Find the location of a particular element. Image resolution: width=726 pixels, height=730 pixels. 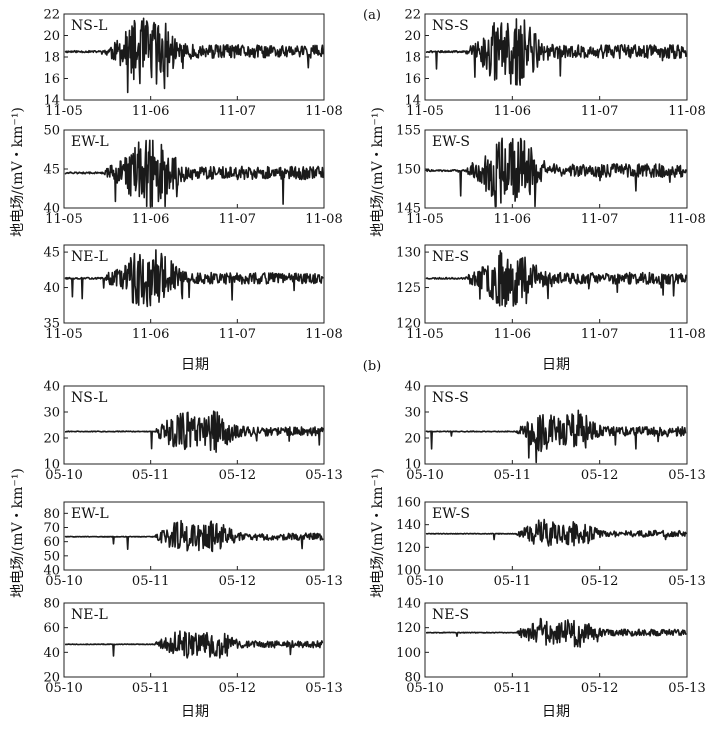

y-tick-label: 150 is located at coordinates (408, 170).